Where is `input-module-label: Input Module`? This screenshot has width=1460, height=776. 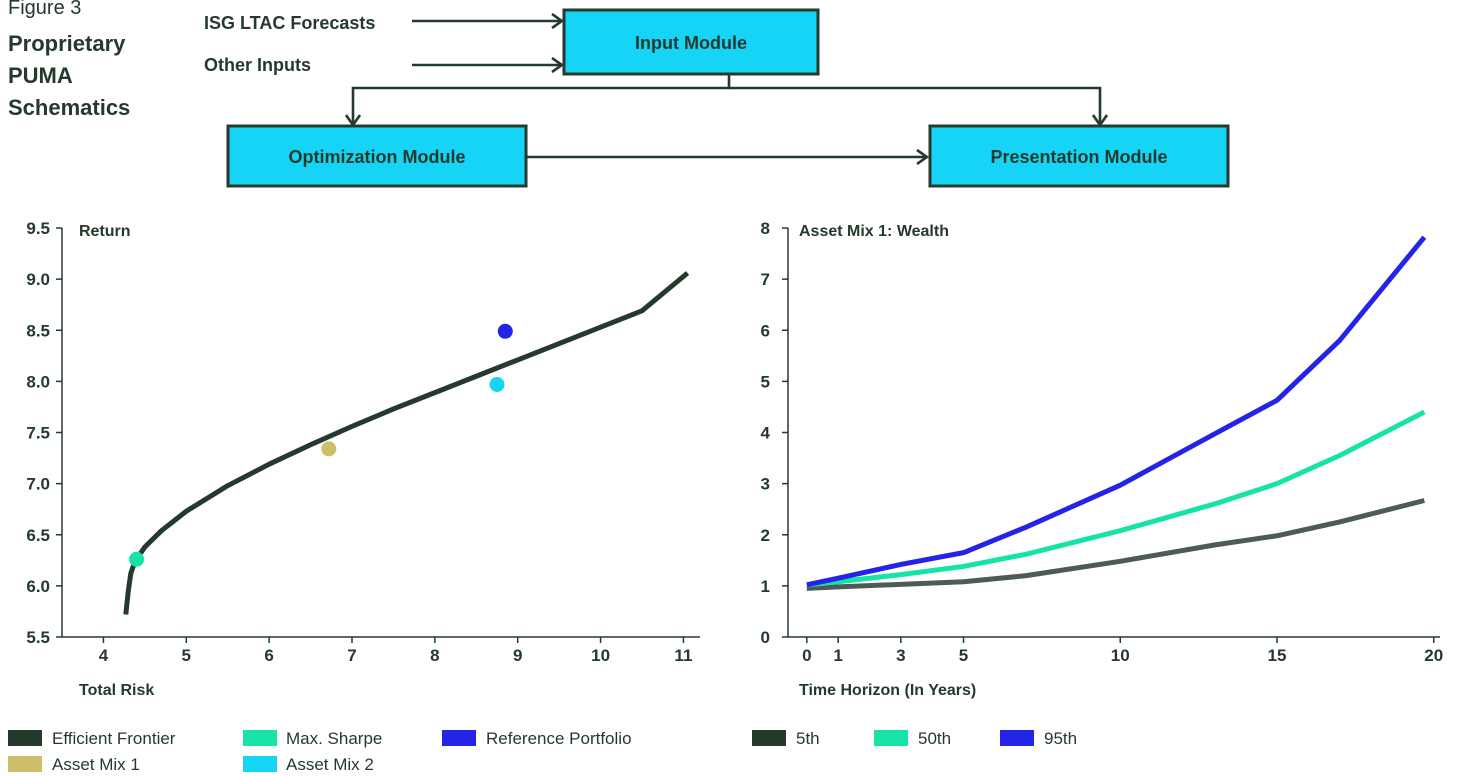 input-module-label: Input Module is located at coordinates (691, 43).